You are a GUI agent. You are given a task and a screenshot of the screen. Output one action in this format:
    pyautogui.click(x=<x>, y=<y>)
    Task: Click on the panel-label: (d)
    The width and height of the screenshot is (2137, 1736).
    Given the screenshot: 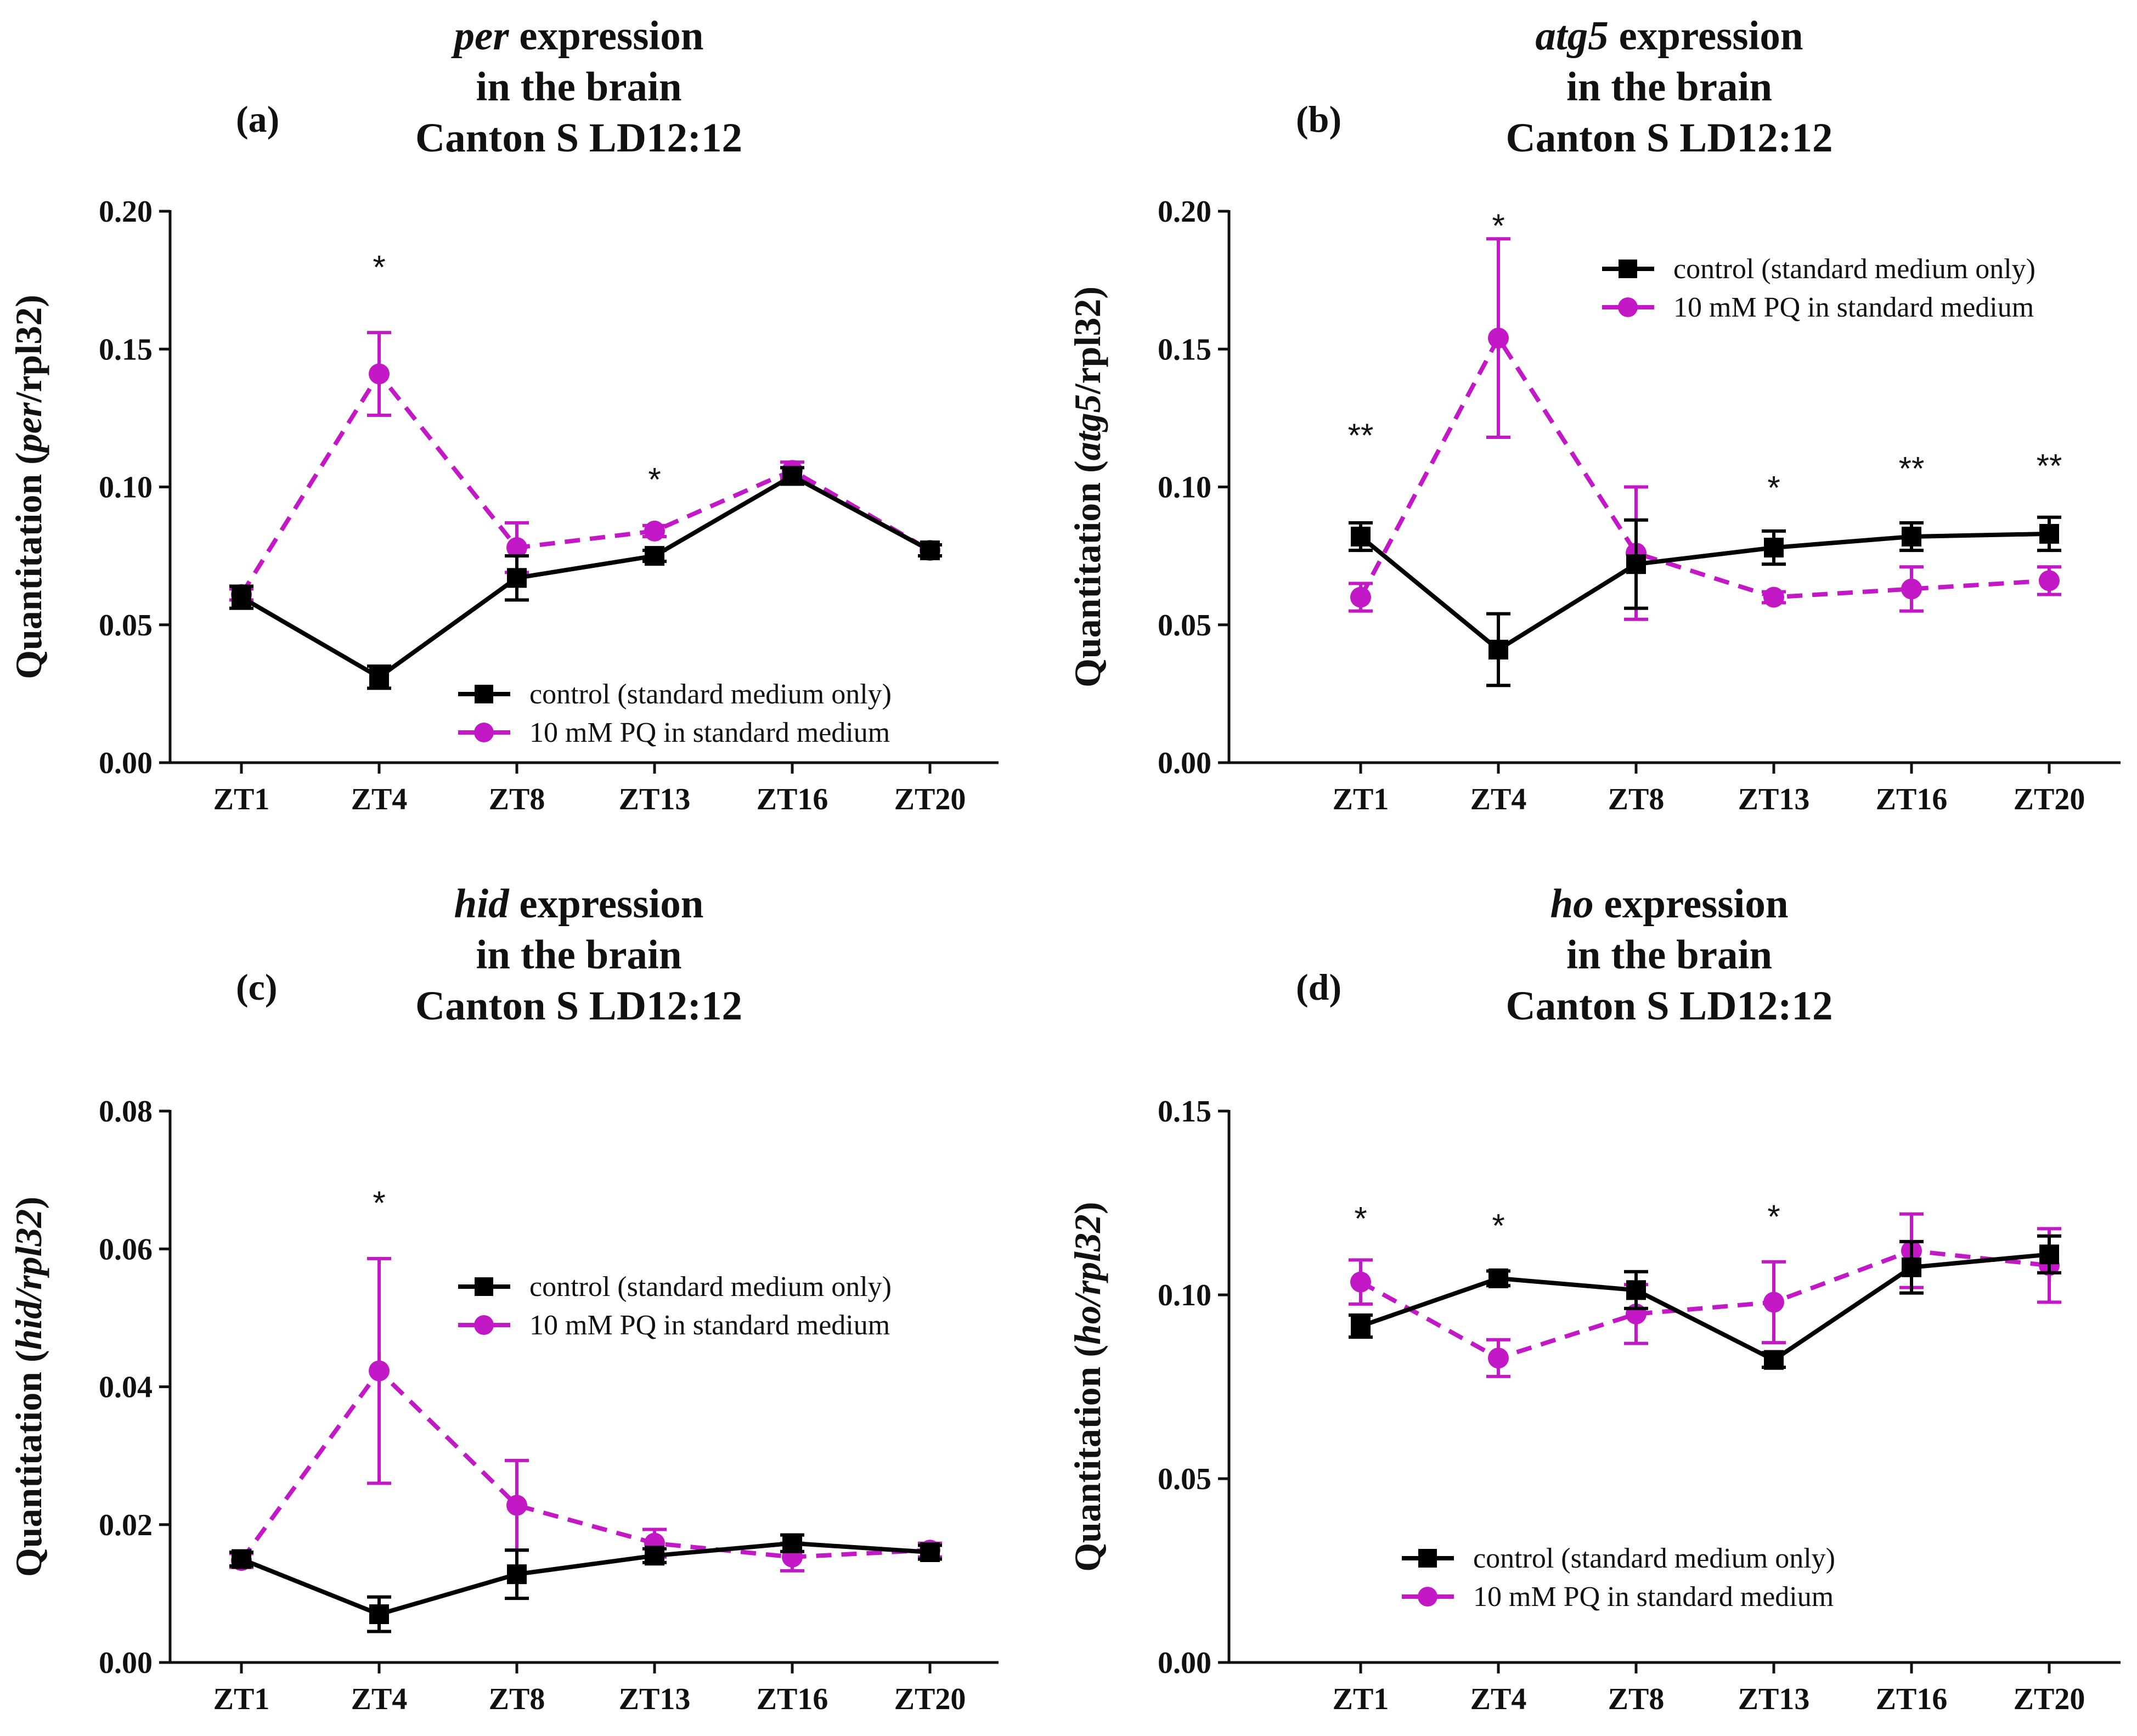 What is the action you would take?
    pyautogui.click(x=1318, y=987)
    